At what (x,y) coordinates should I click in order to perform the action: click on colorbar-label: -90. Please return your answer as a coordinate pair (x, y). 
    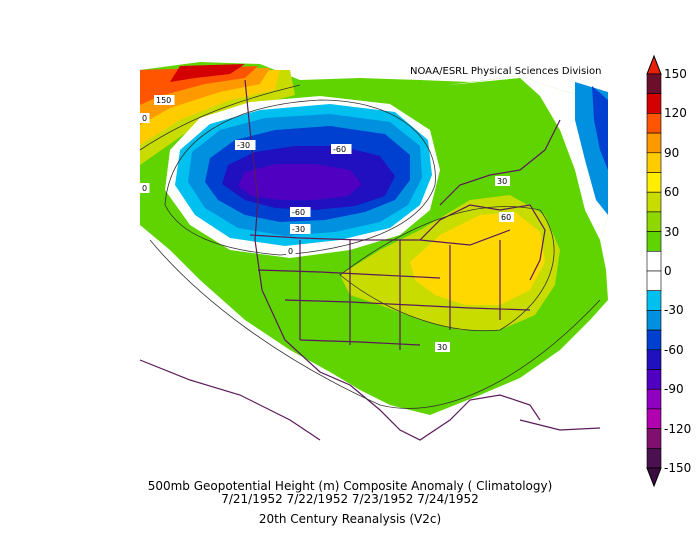
    Looking at the image, I should click on (674, 389).